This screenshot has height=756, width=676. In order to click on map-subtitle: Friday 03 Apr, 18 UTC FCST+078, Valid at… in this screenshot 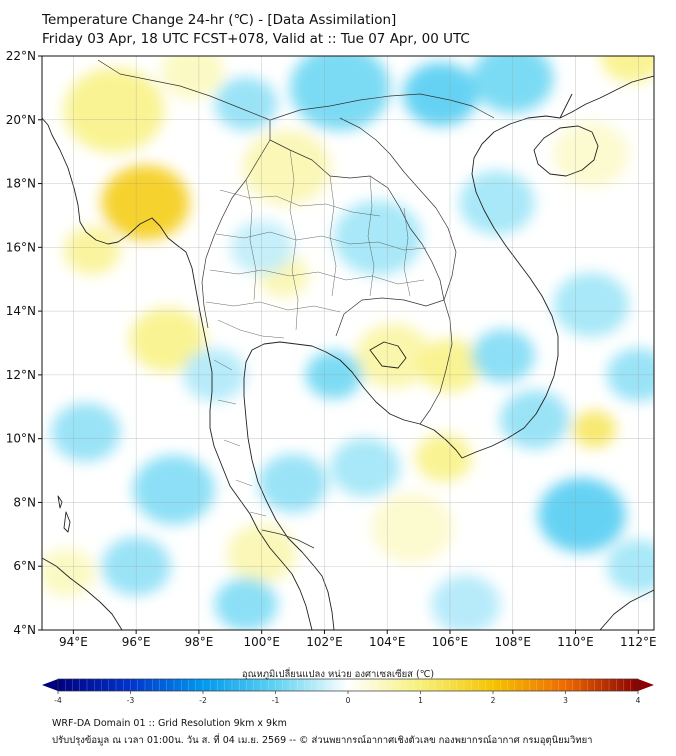, I will do `click(256, 39)`.